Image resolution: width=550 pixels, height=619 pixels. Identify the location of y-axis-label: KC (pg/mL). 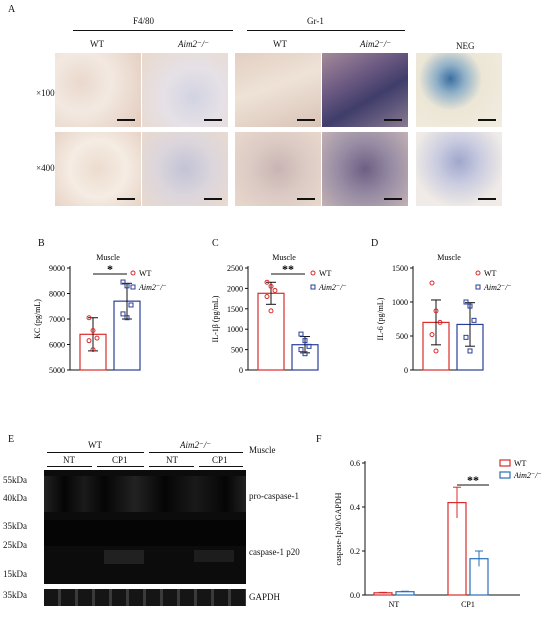
(37, 319).